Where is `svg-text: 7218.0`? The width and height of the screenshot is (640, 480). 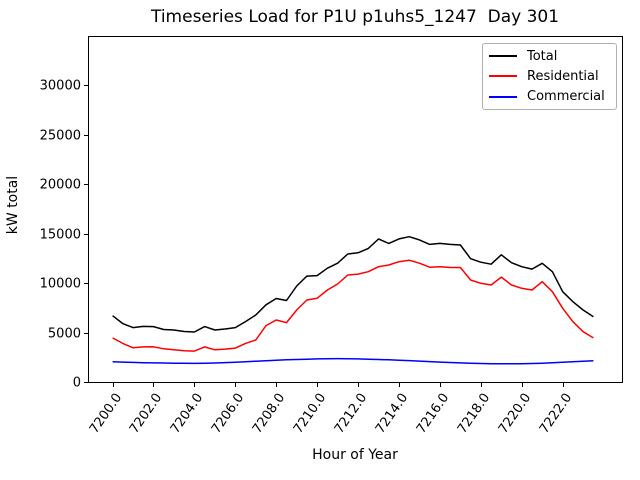
svg-text: 7218.0 is located at coordinates (474, 414).